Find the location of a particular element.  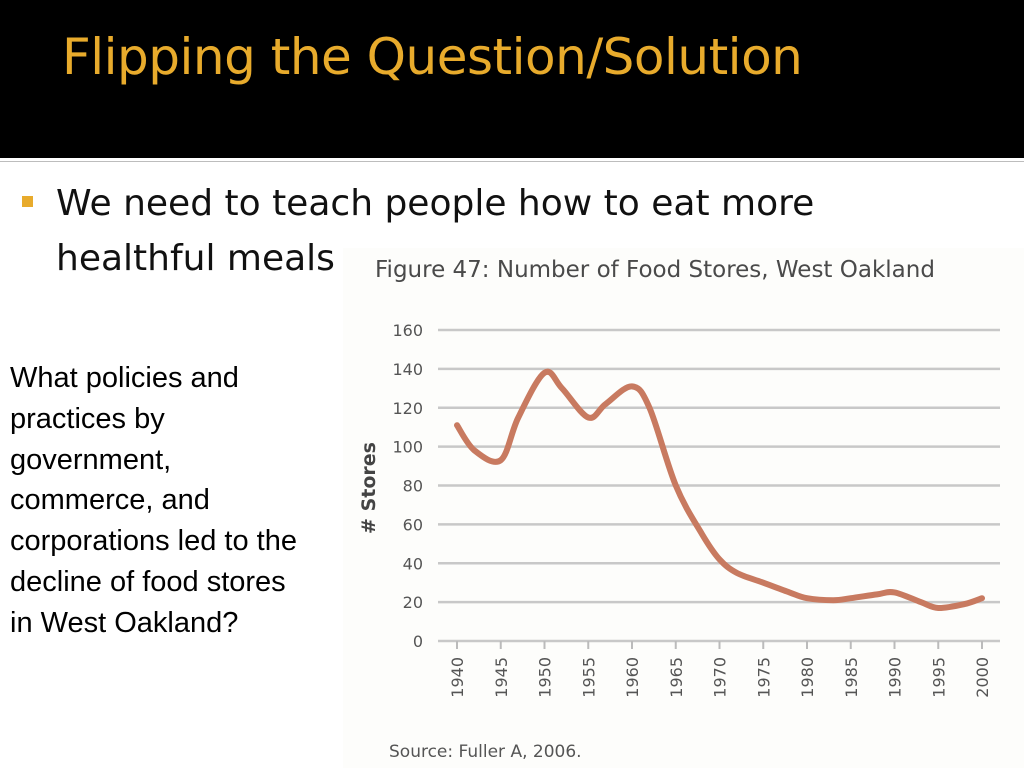

y-tick-label: 160 is located at coordinates (407, 330).